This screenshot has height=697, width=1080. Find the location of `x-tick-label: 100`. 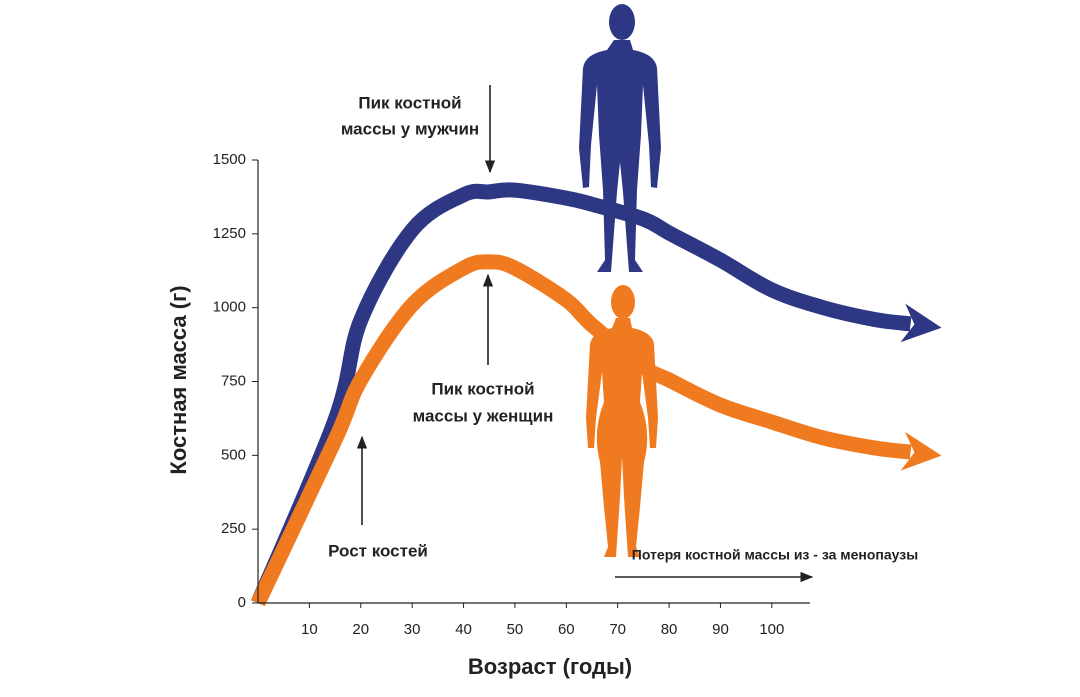

x-tick-label: 100 is located at coordinates (771, 629).